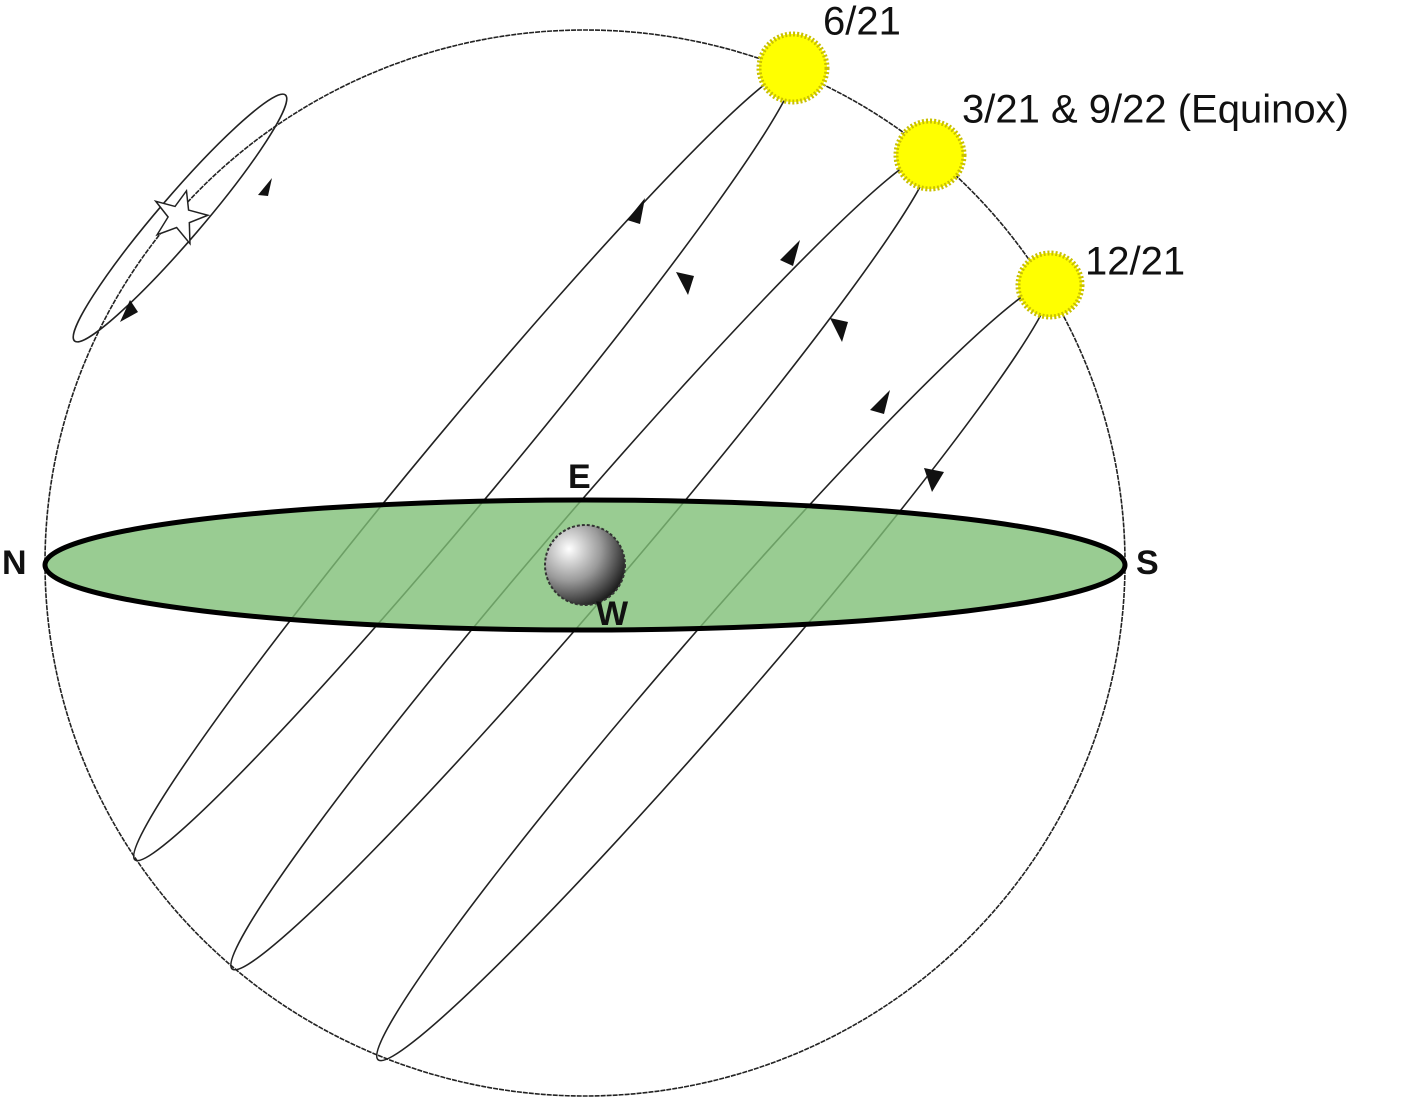  What do you see at coordinates (14, 563) in the screenshot?
I see `direction-label: N` at bounding box center [14, 563].